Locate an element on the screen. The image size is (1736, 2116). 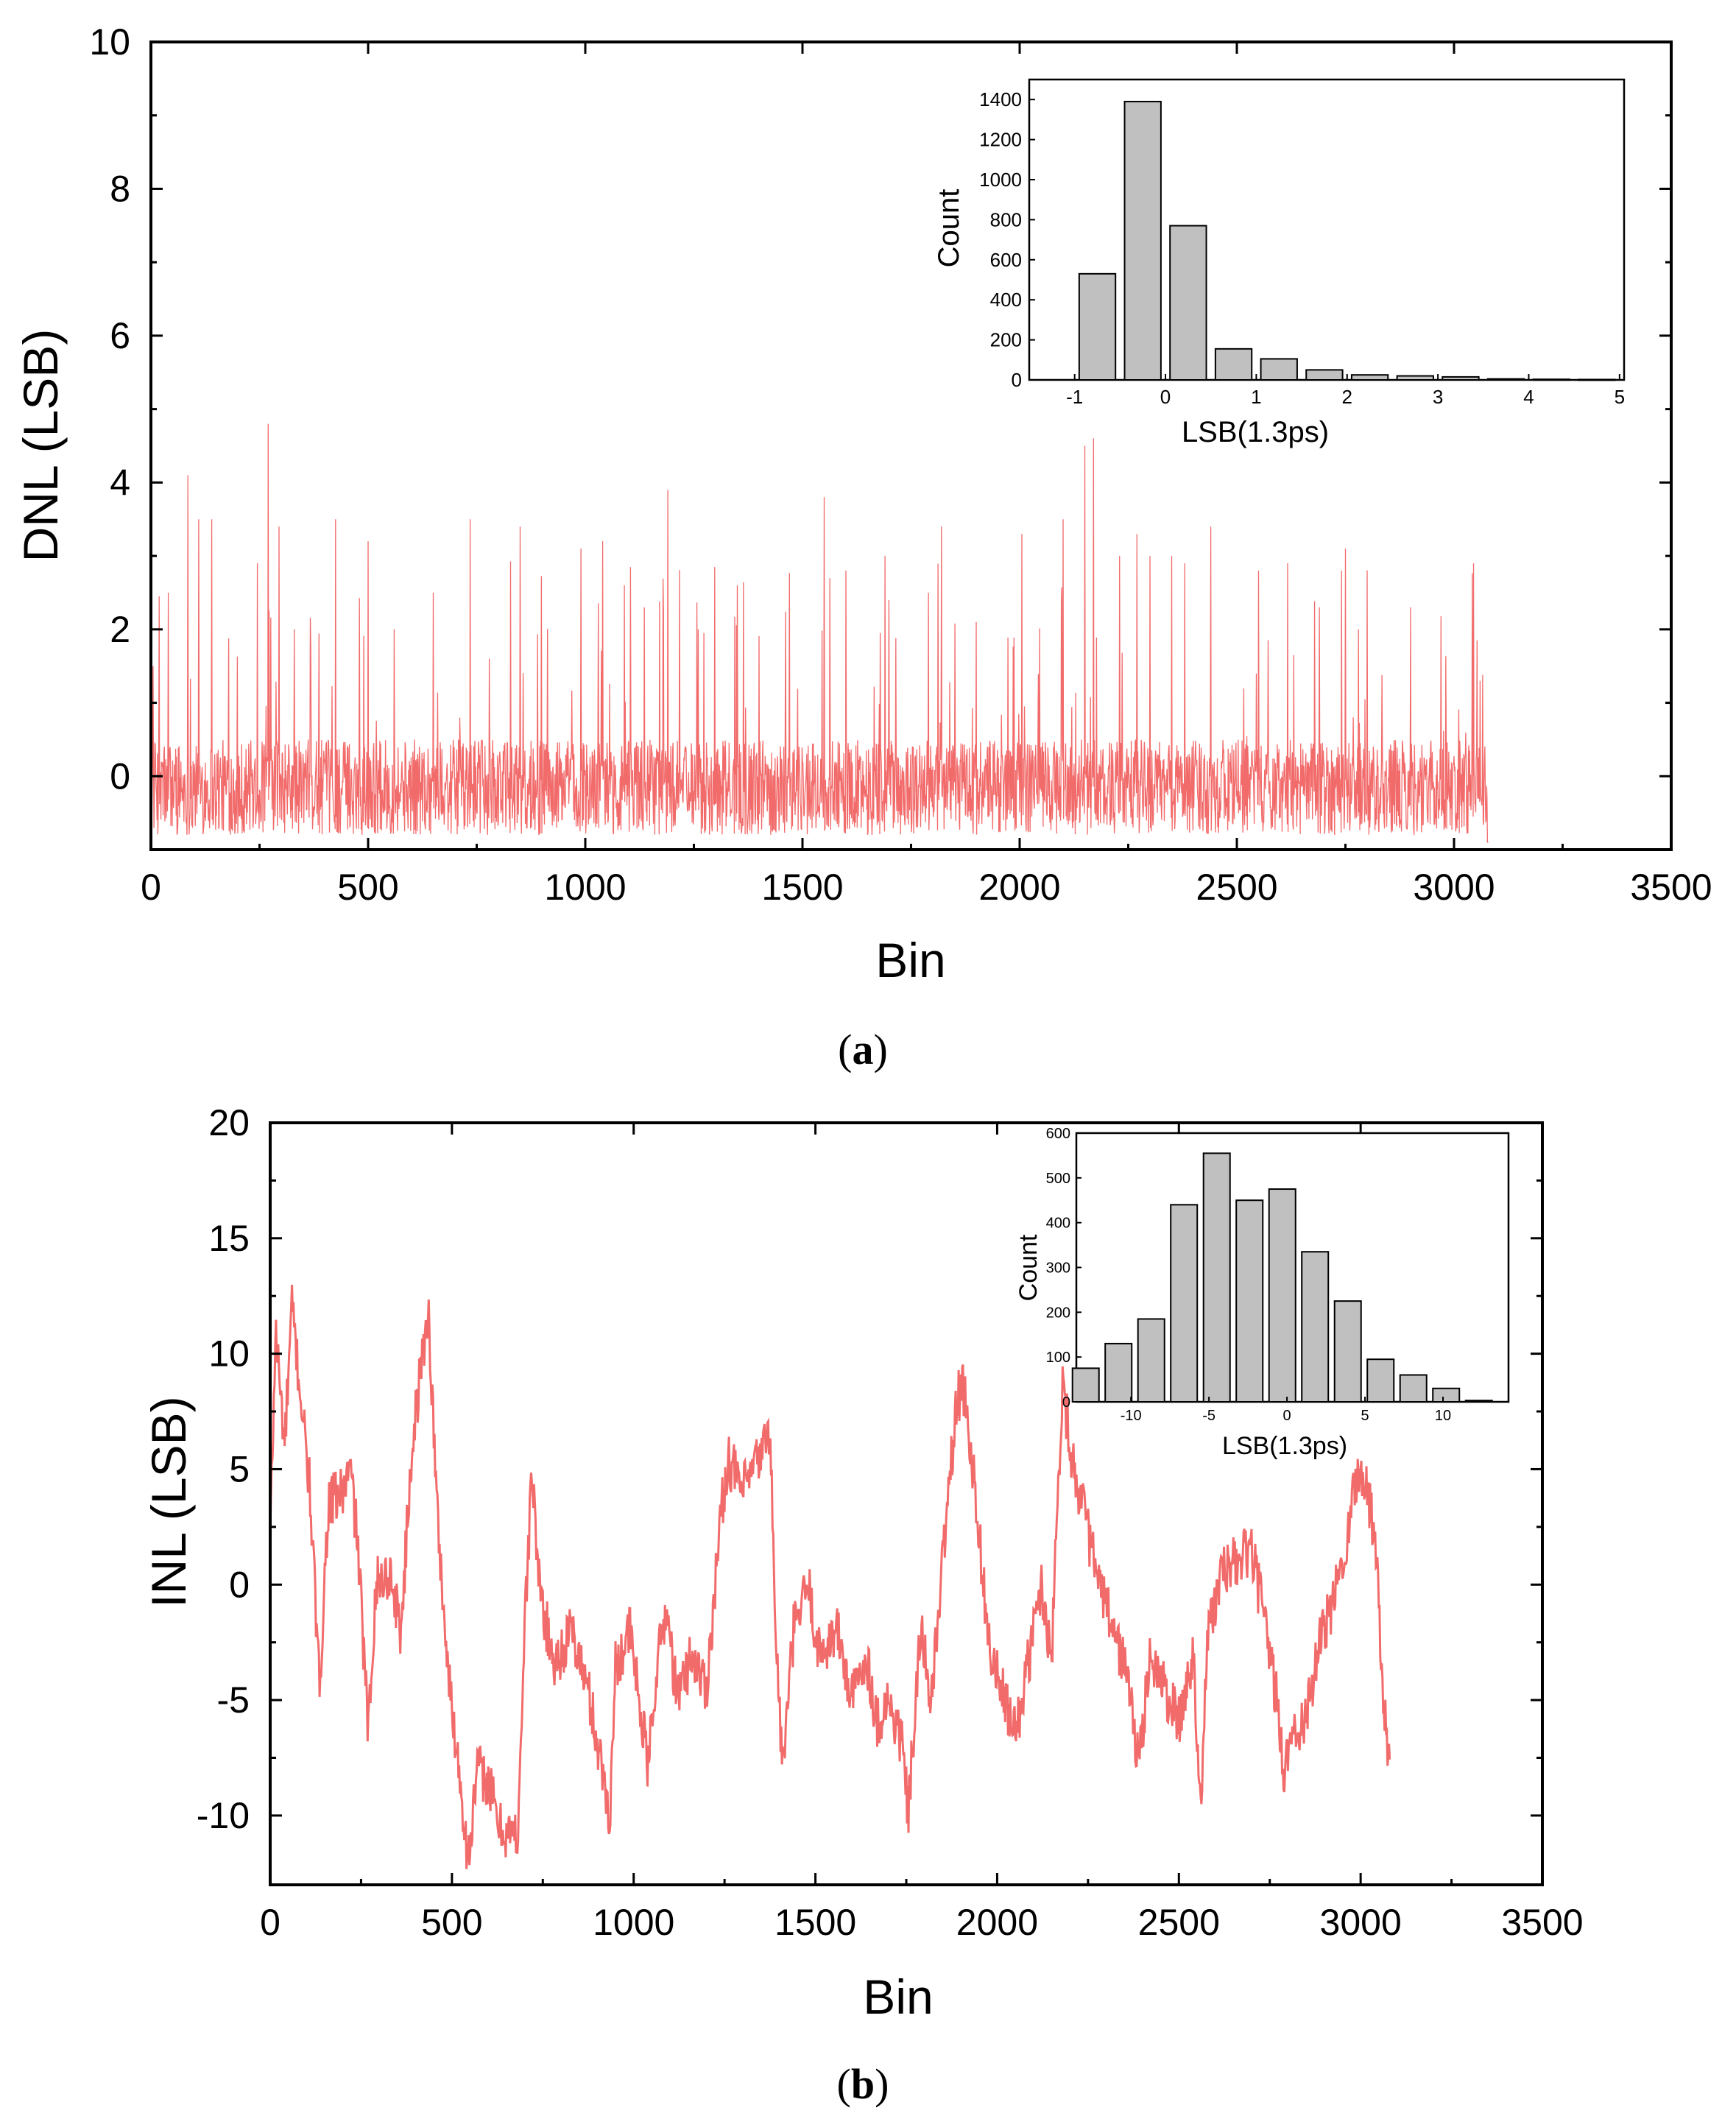
dnl-inset-frame is located at coordinates (1327, 229).